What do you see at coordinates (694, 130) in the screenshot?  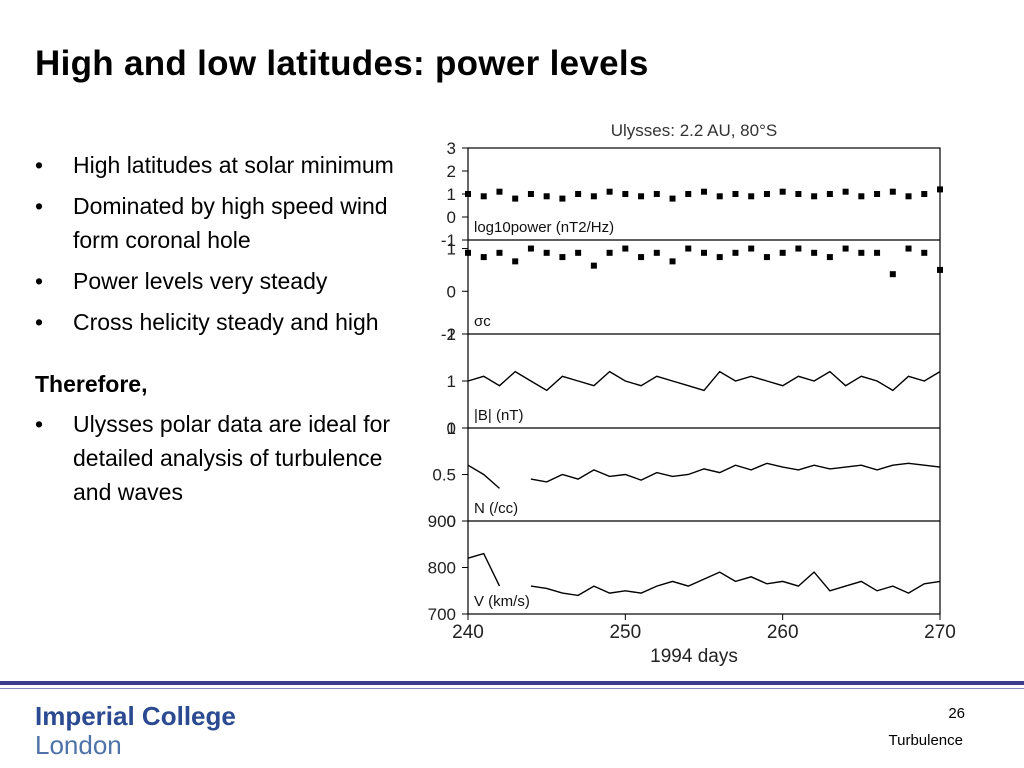 I see `chart-title: Ulysses: 2.2 AU, 80°S` at bounding box center [694, 130].